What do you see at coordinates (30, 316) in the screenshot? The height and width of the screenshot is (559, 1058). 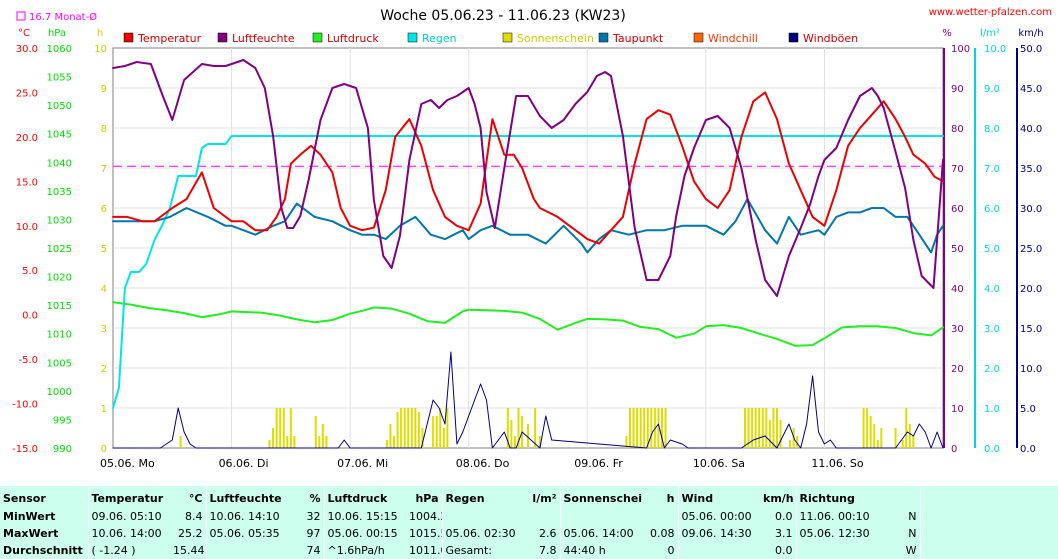 I see `tick-label-temperature: 0.0` at bounding box center [30, 316].